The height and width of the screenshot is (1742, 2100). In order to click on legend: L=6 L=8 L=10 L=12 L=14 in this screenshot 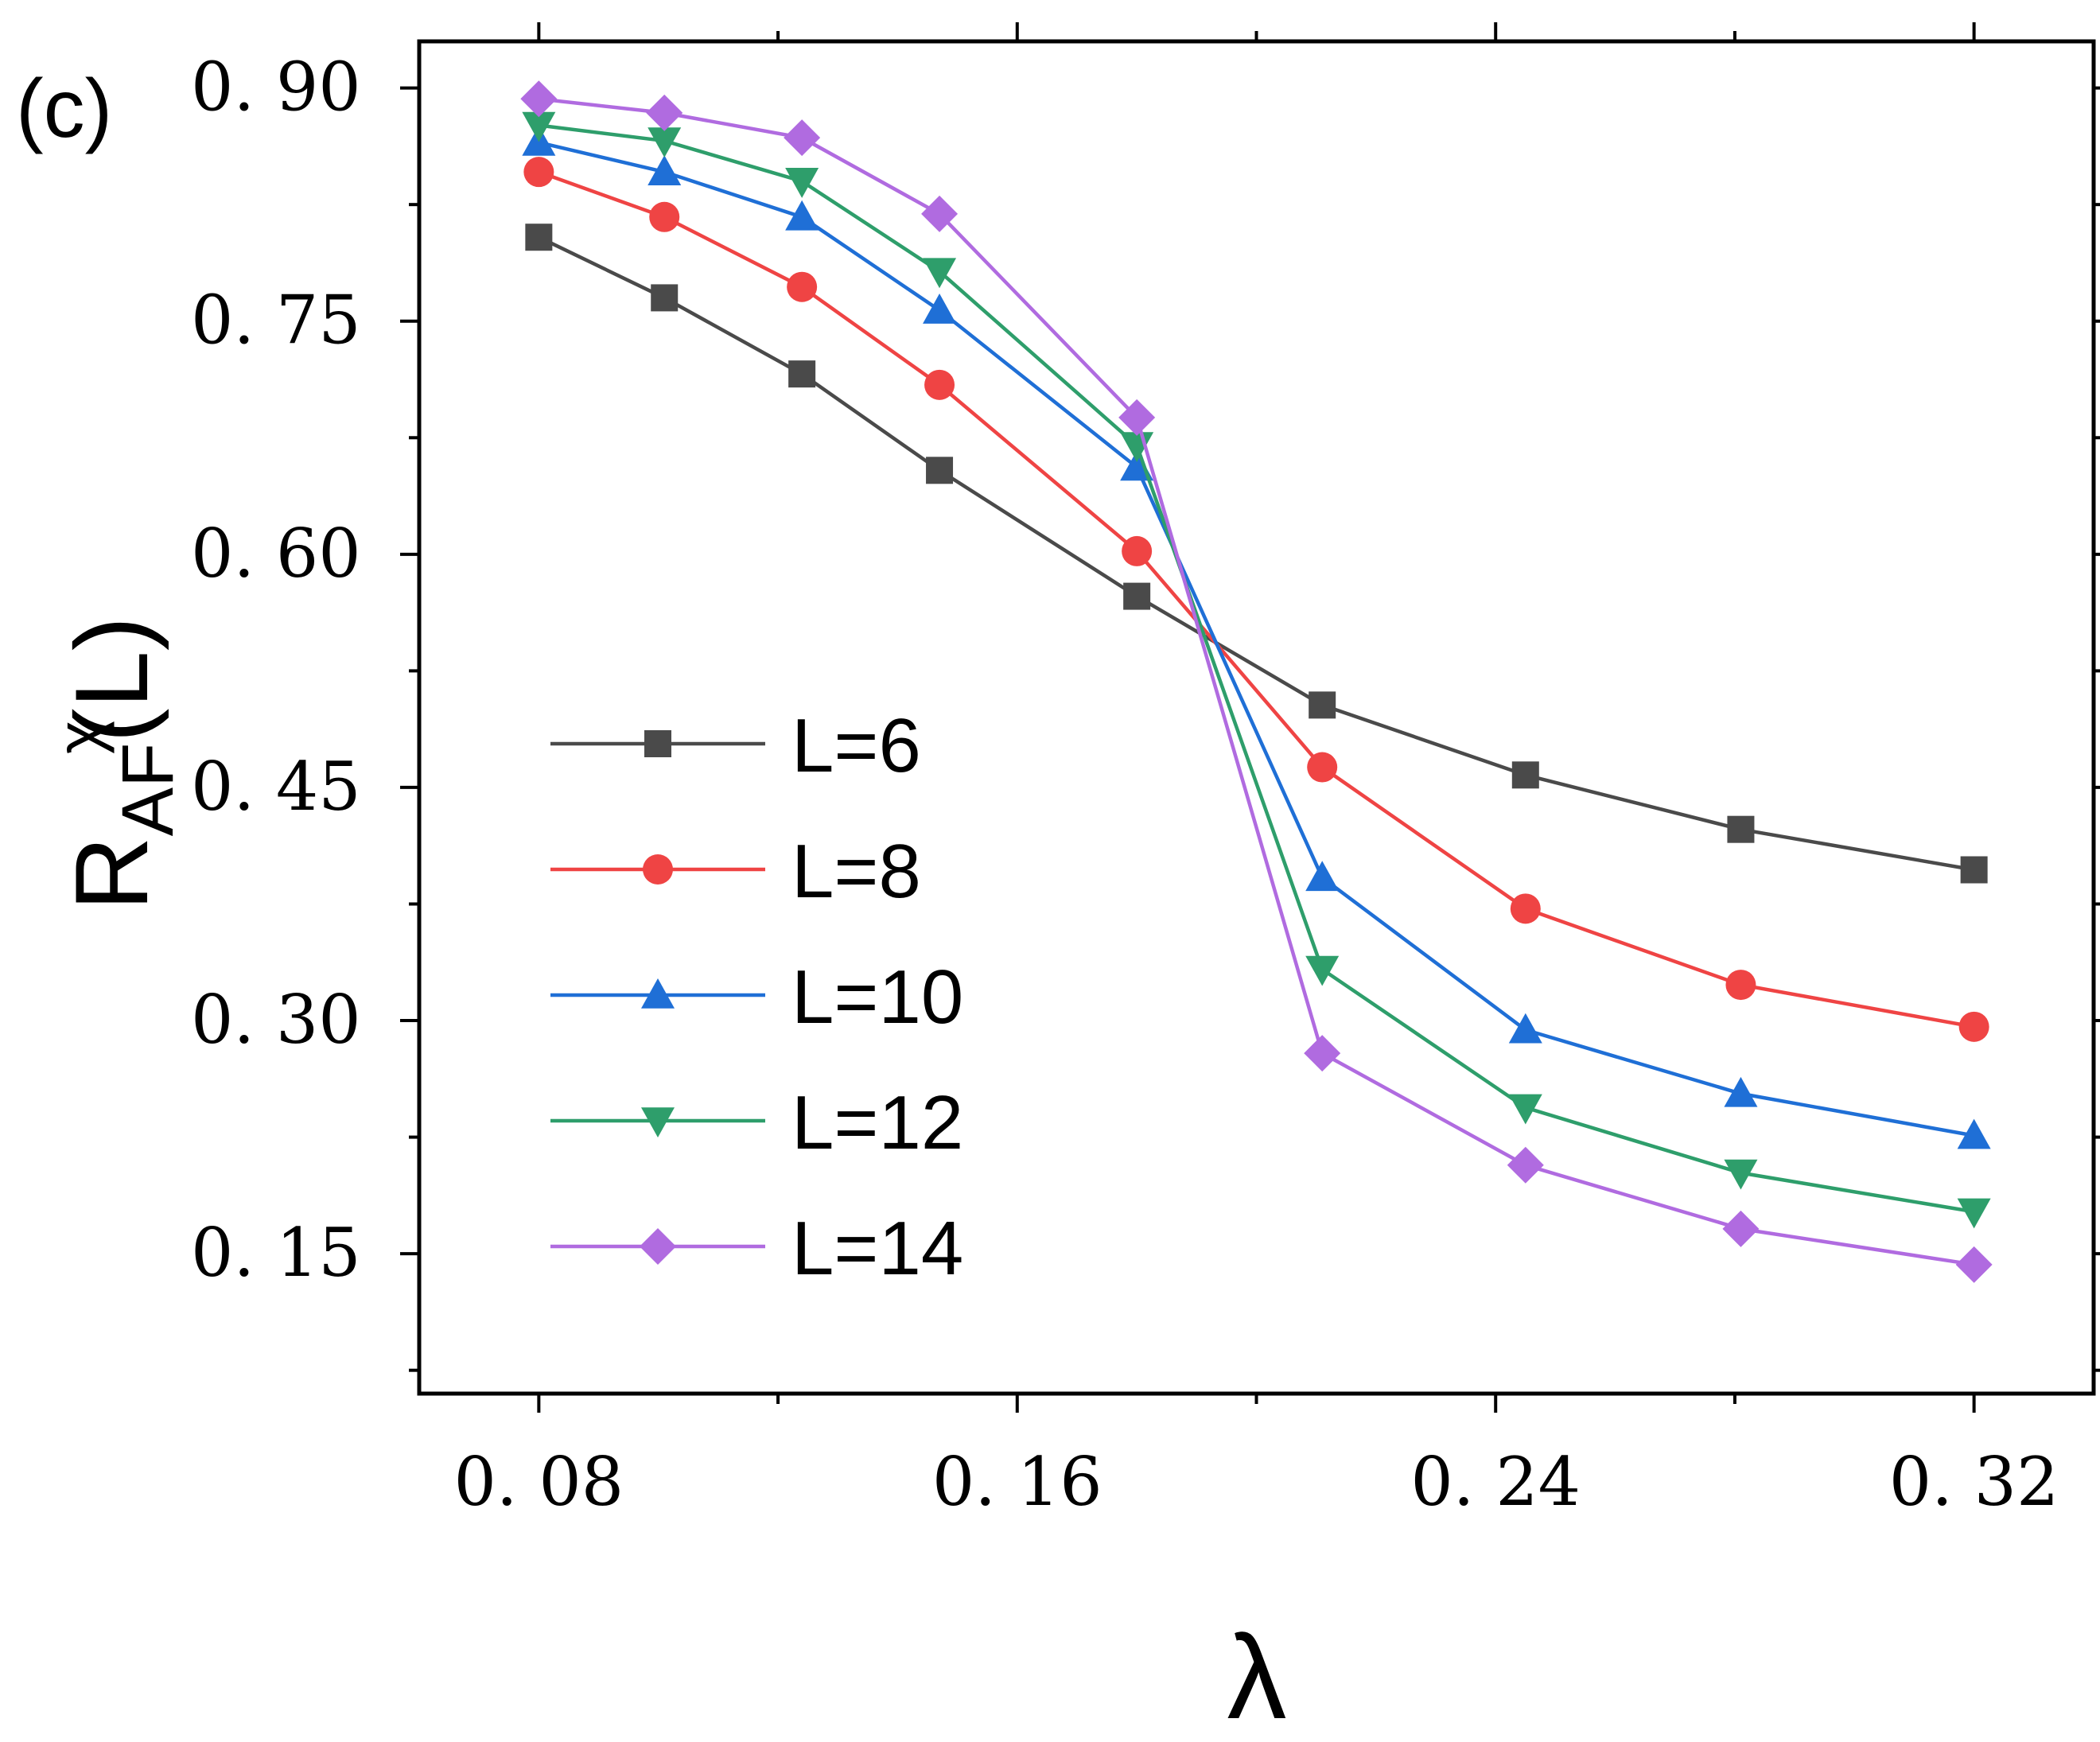, I will do `click(756, 997)`.